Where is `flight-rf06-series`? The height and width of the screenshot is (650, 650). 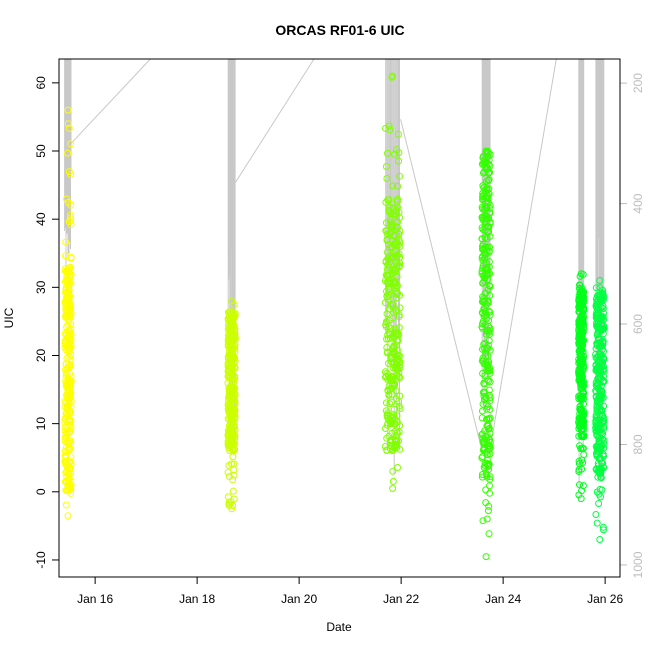 flight-rf06-series is located at coordinates (600, 410).